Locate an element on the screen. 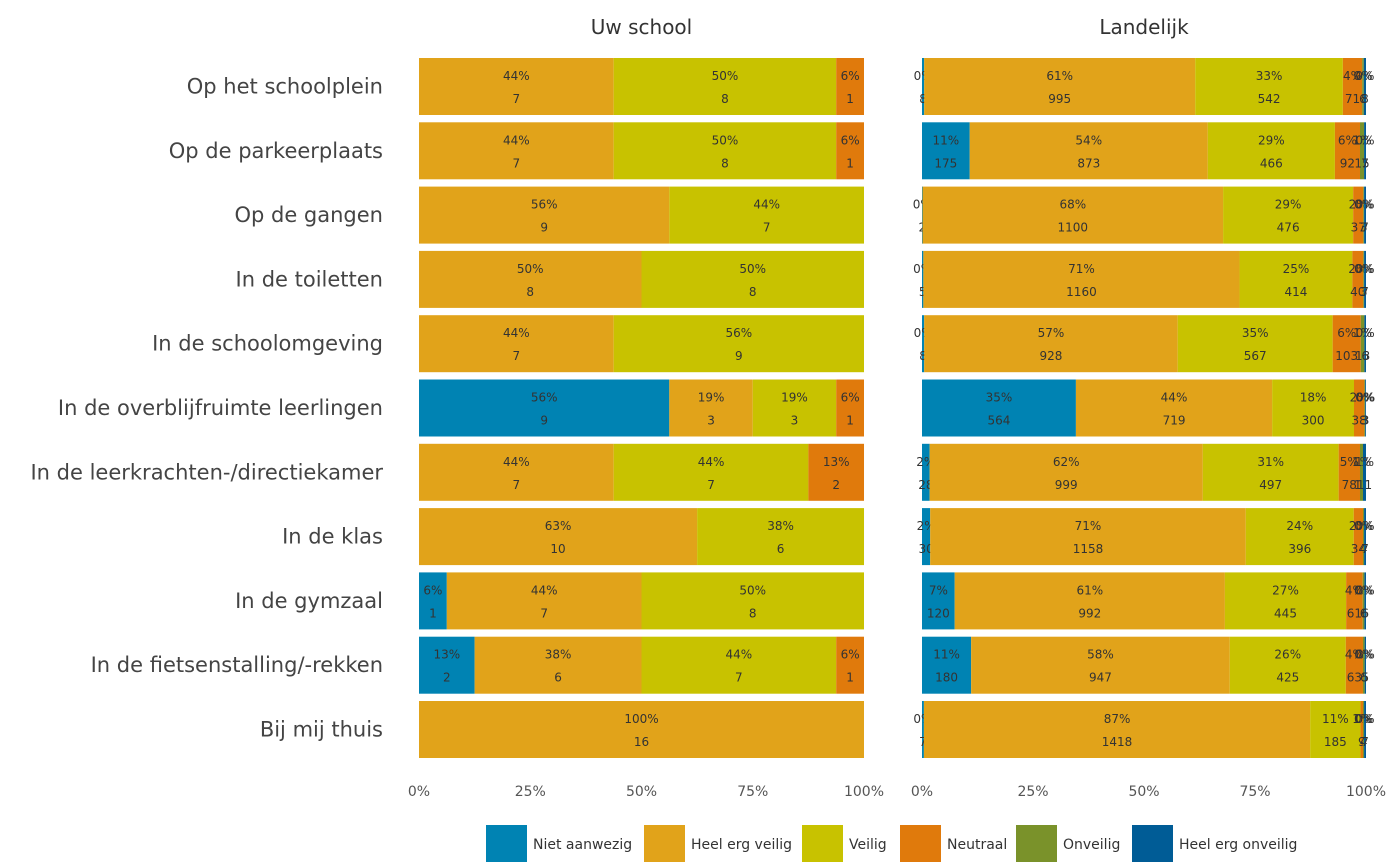 The width and height of the screenshot is (1390, 862). segment-count-label: 947 is located at coordinates (1100, 678).